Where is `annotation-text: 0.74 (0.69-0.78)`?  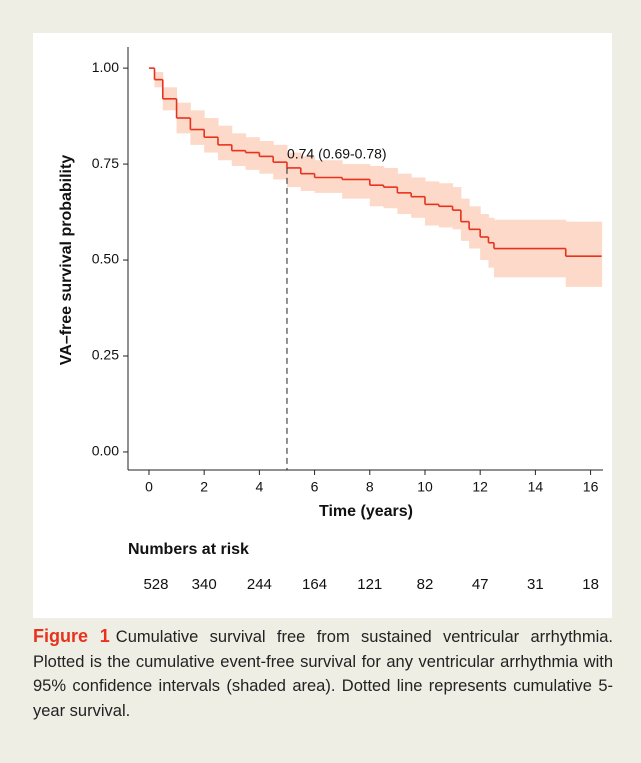 annotation-text: 0.74 (0.69-0.78) is located at coordinates (337, 154).